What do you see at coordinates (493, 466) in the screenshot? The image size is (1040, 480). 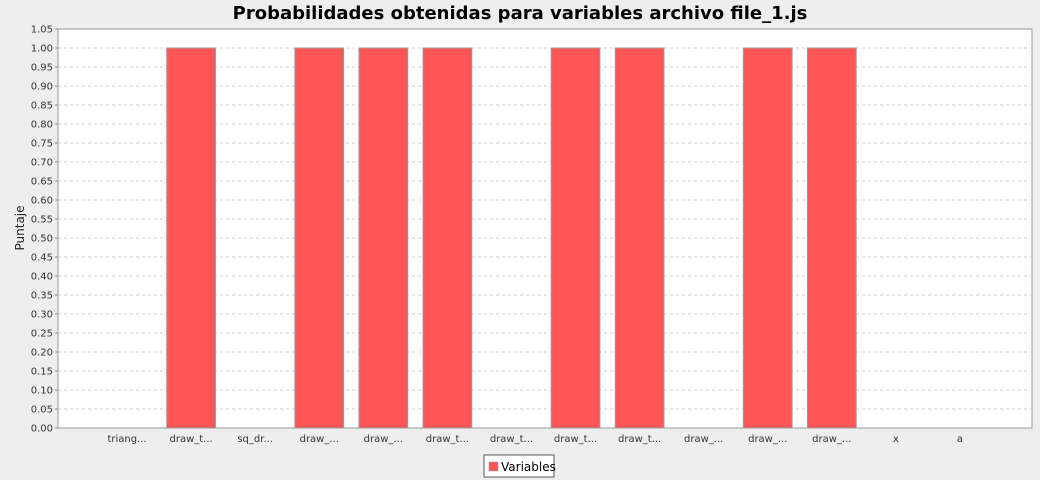 I see `legend-swatch` at bounding box center [493, 466].